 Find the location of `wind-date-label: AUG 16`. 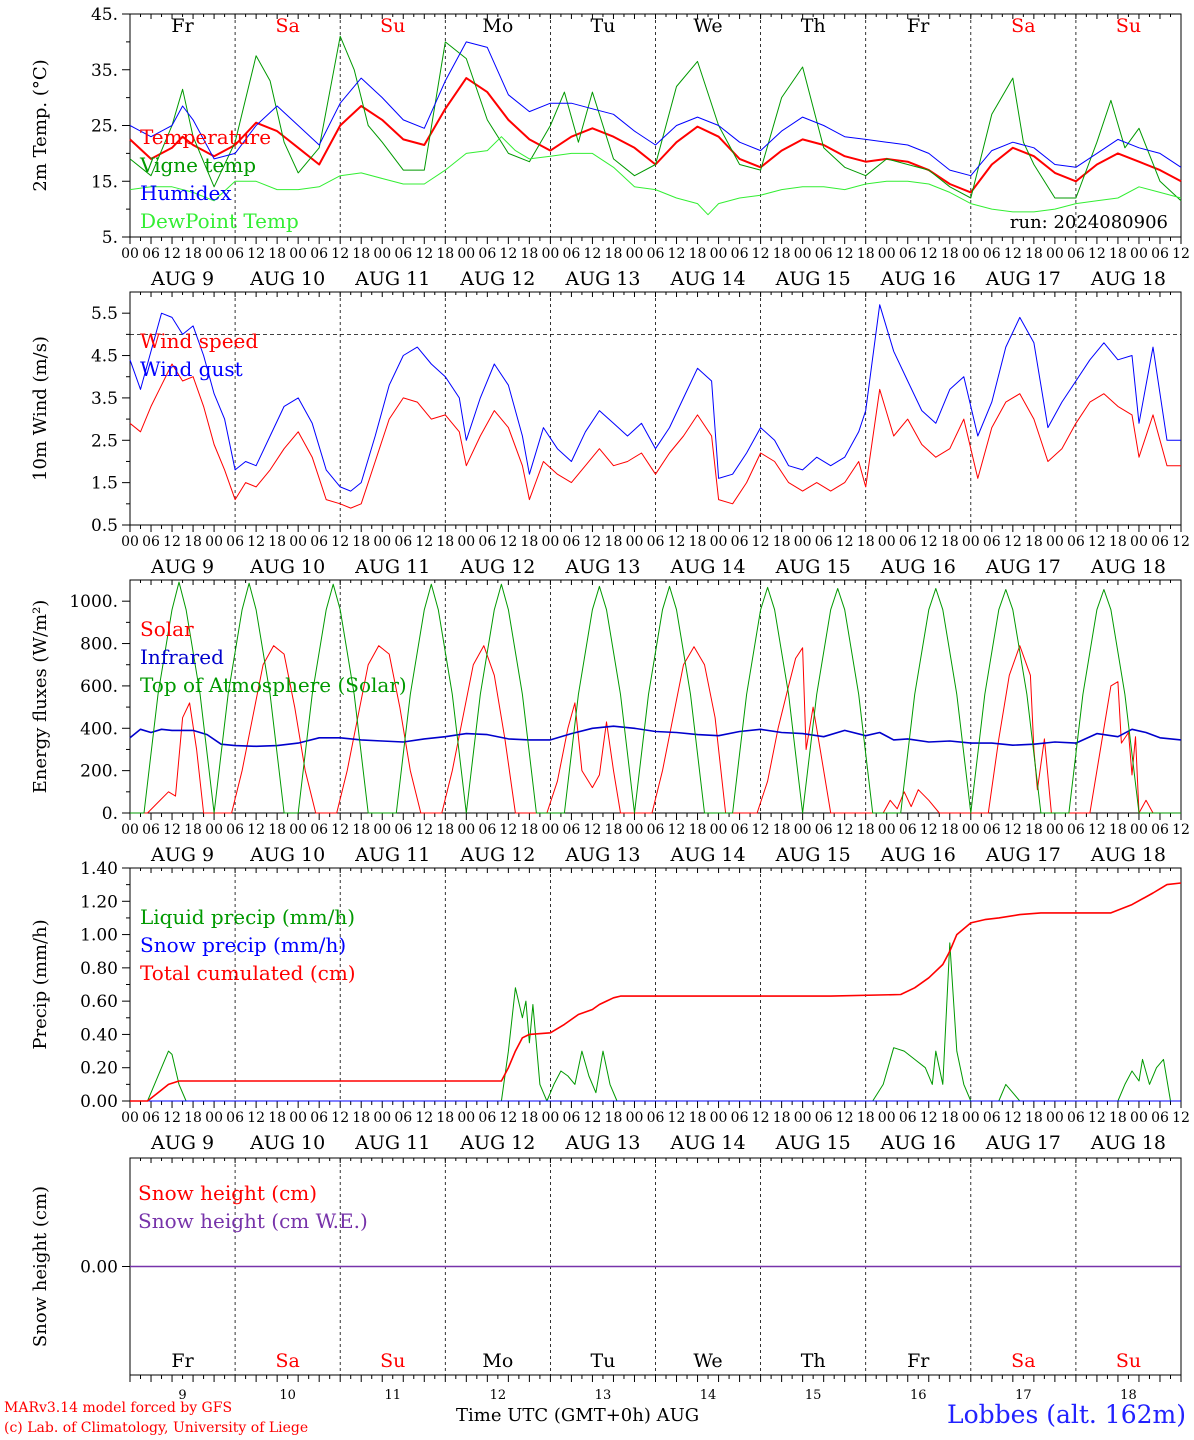

wind-date-label: AUG 16 is located at coordinates (918, 567).